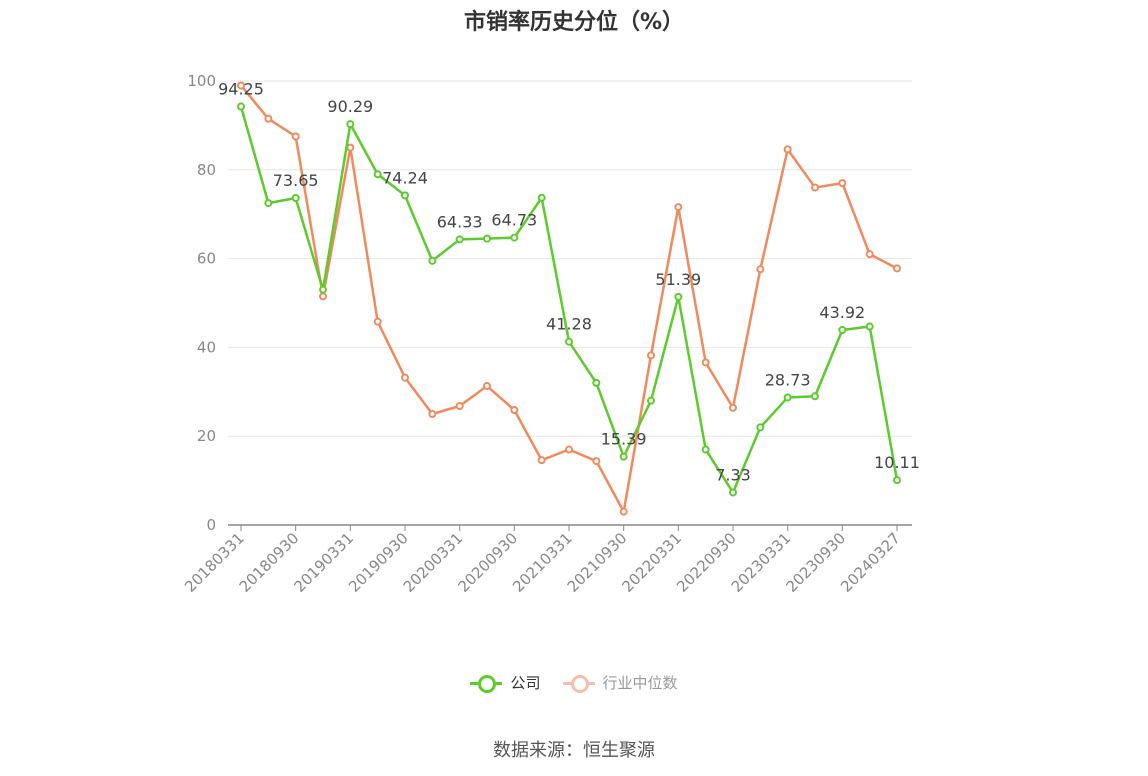 This screenshot has height=776, width=1148. What do you see at coordinates (842, 312) in the screenshot?
I see `data-label-company-20230930: 43.92` at bounding box center [842, 312].